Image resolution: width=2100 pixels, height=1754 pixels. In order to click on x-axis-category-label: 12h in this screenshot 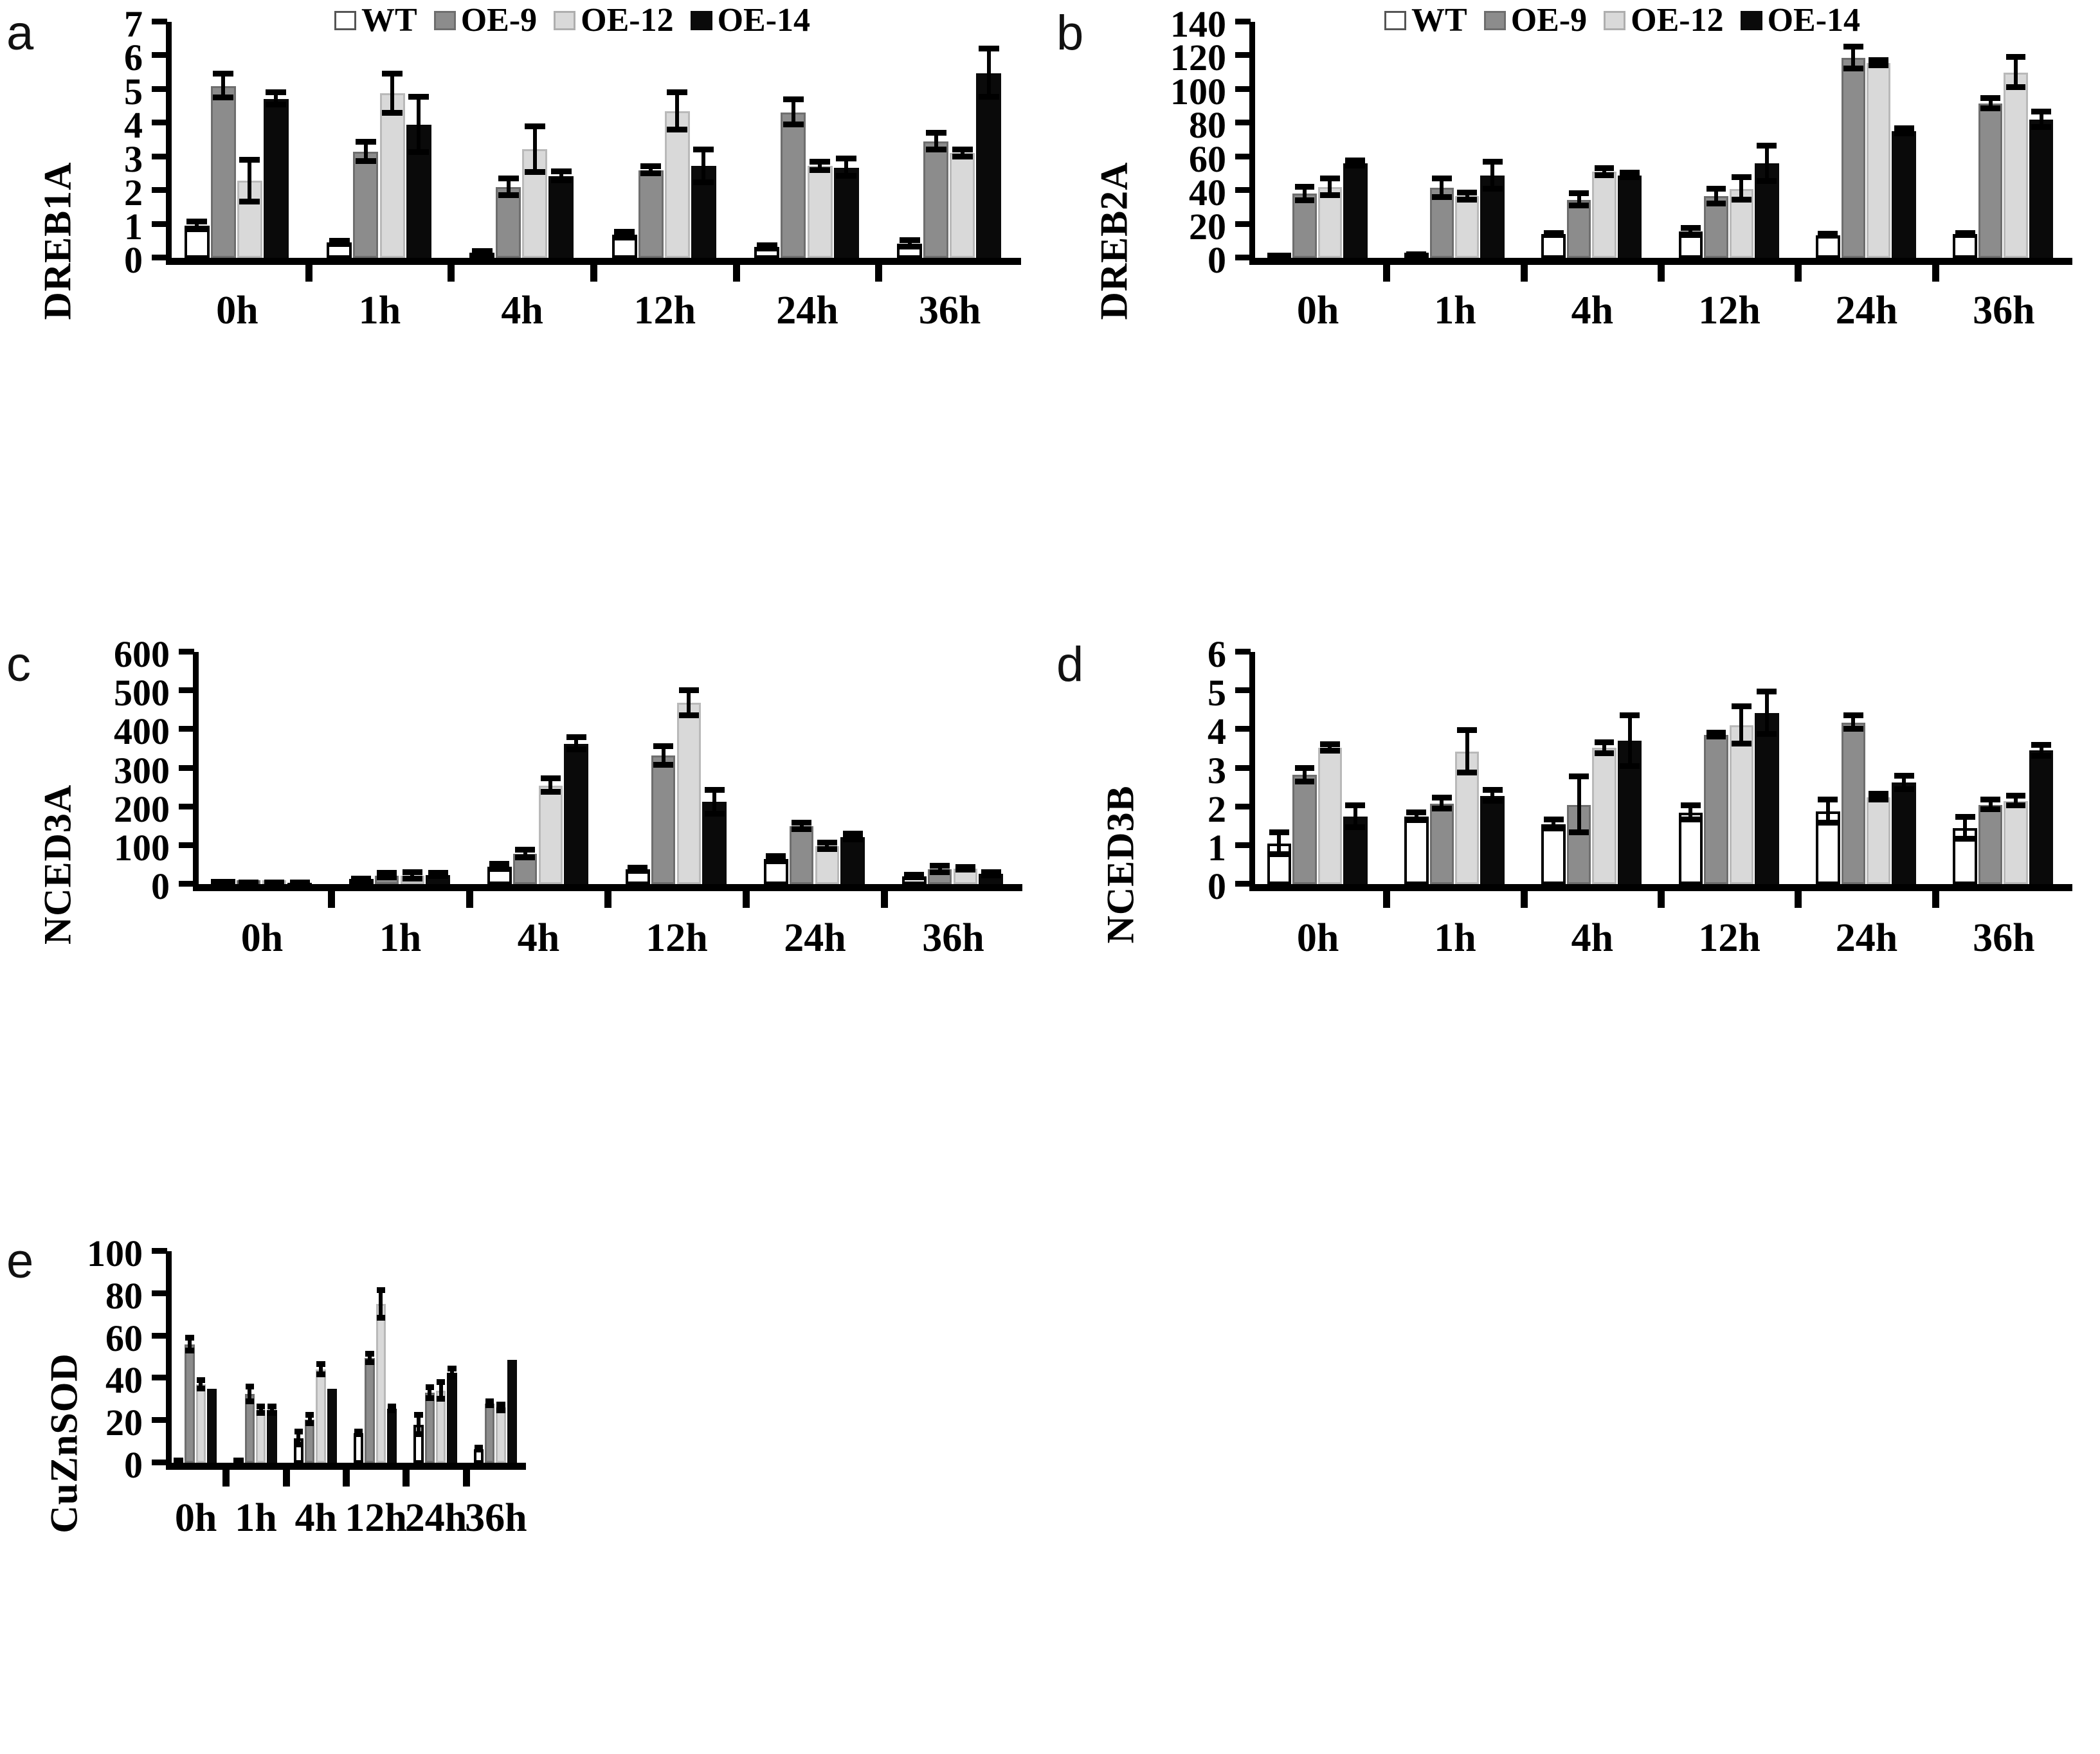, I will do `click(677, 938)`.